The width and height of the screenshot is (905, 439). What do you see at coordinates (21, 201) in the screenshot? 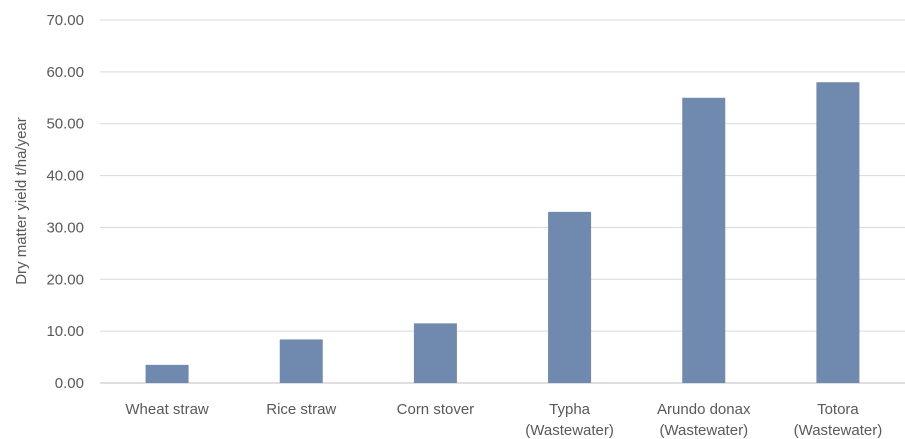
I see `y-axis-title: Dry matter yield t/ha/year` at bounding box center [21, 201].